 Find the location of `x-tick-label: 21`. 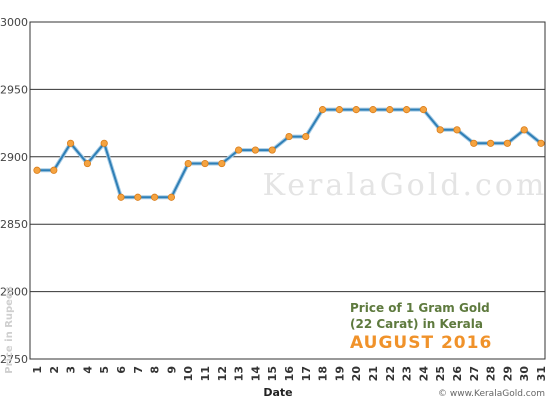

x-tick-label: 21 is located at coordinates (373, 373).